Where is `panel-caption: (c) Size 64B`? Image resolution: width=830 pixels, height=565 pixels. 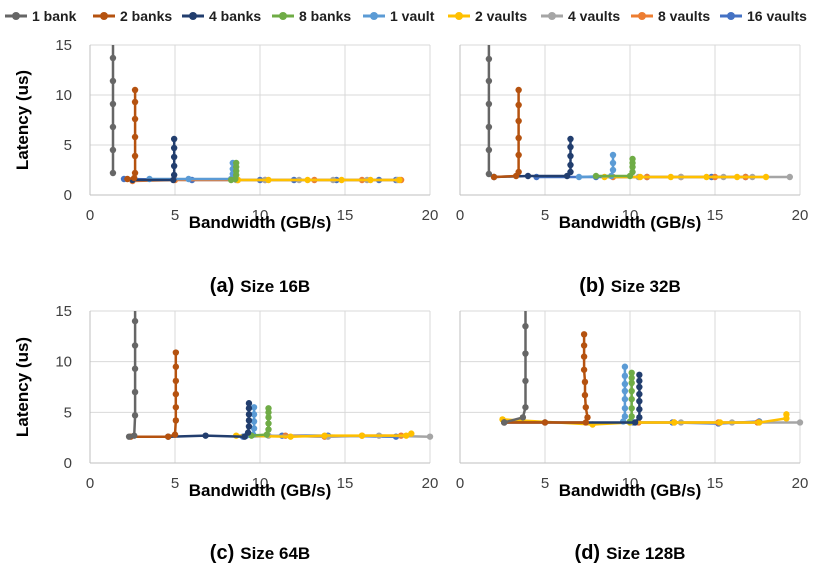
panel-caption: (c) Size 64B is located at coordinates (260, 553).